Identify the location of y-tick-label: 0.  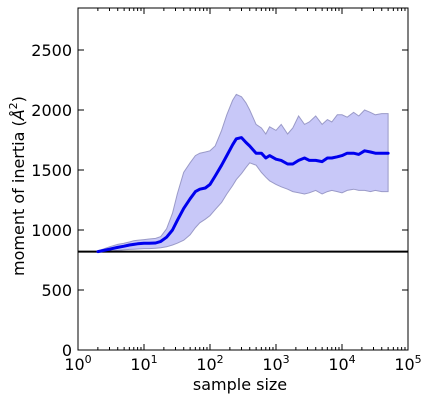
(67, 350).